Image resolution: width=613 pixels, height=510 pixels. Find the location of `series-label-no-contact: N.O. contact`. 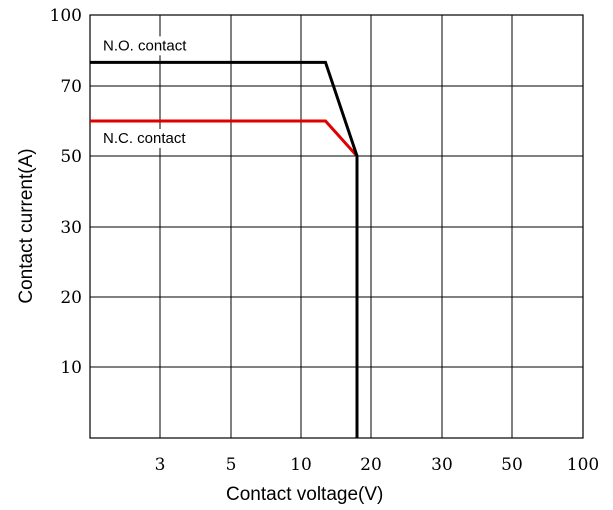

series-label-no-contact: N.O. contact is located at coordinates (145, 45).